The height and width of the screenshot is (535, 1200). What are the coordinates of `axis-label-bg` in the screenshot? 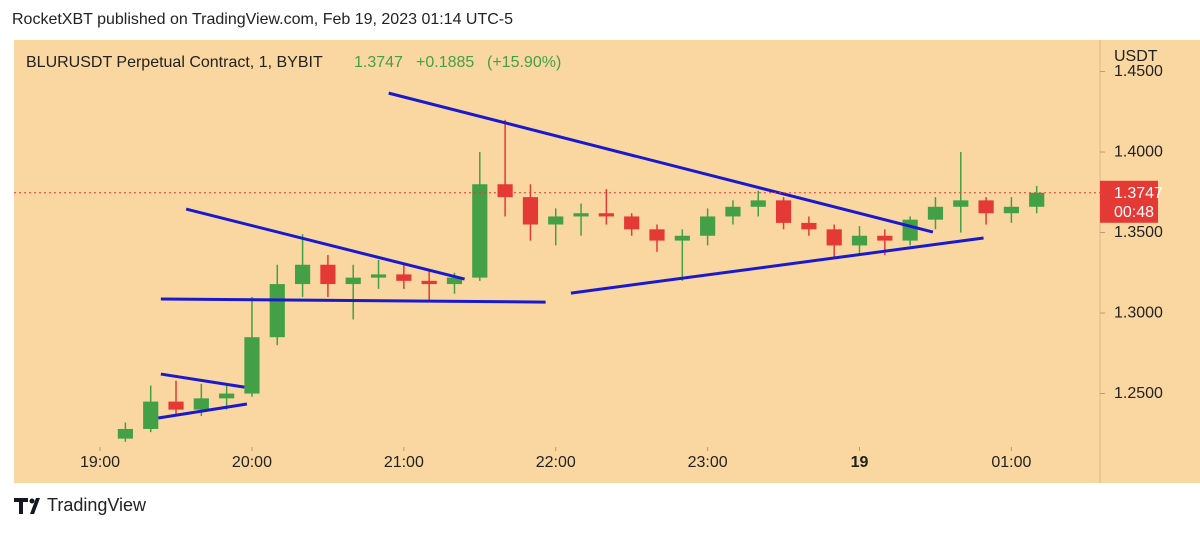 It's located at (1151, 57).